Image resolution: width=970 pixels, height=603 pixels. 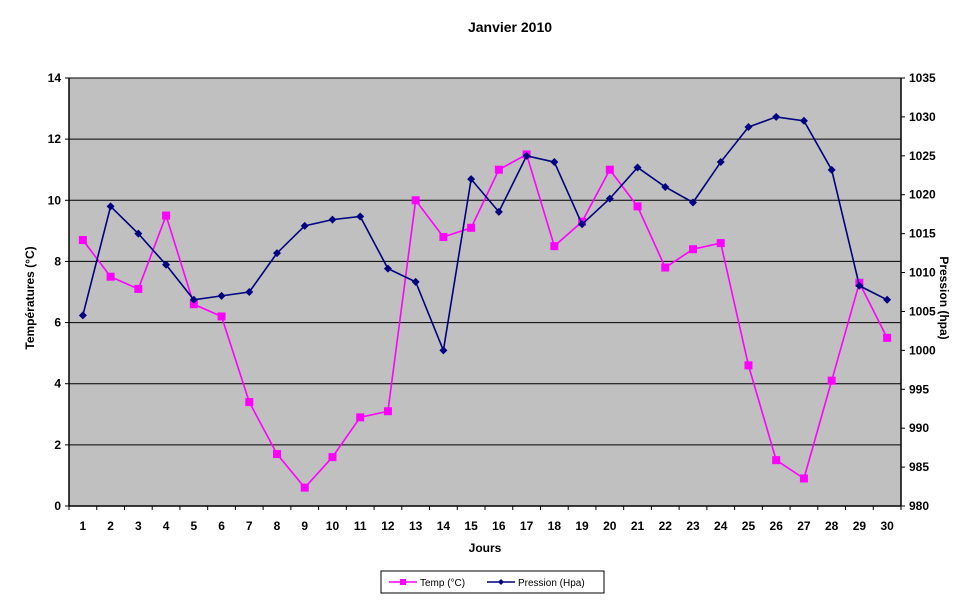 I want to click on x-tick-label: 28, so click(x=832, y=526).